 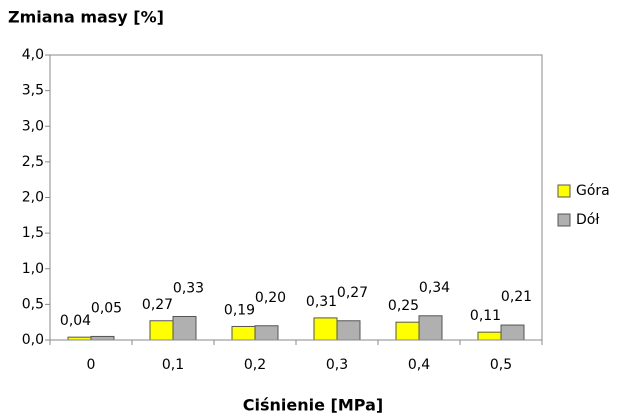 What do you see at coordinates (188, 288) in the screenshot?
I see `value-label: 0,33` at bounding box center [188, 288].